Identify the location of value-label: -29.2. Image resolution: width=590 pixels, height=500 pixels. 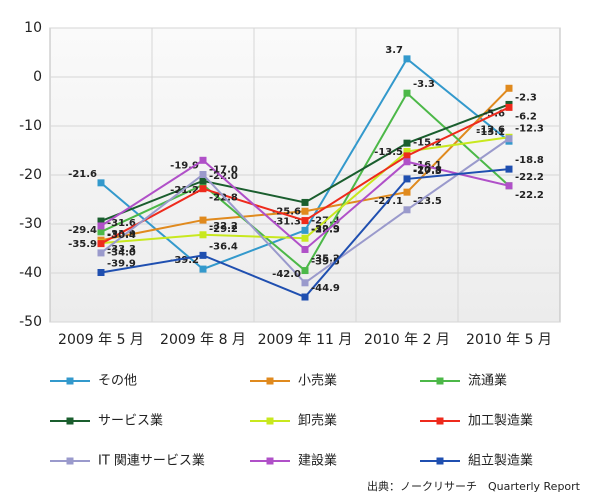
(223, 229).